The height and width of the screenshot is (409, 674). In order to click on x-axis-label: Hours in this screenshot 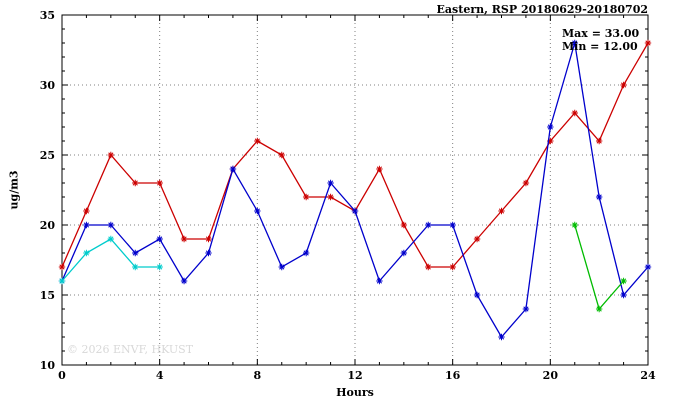, I will do `click(355, 392)`.